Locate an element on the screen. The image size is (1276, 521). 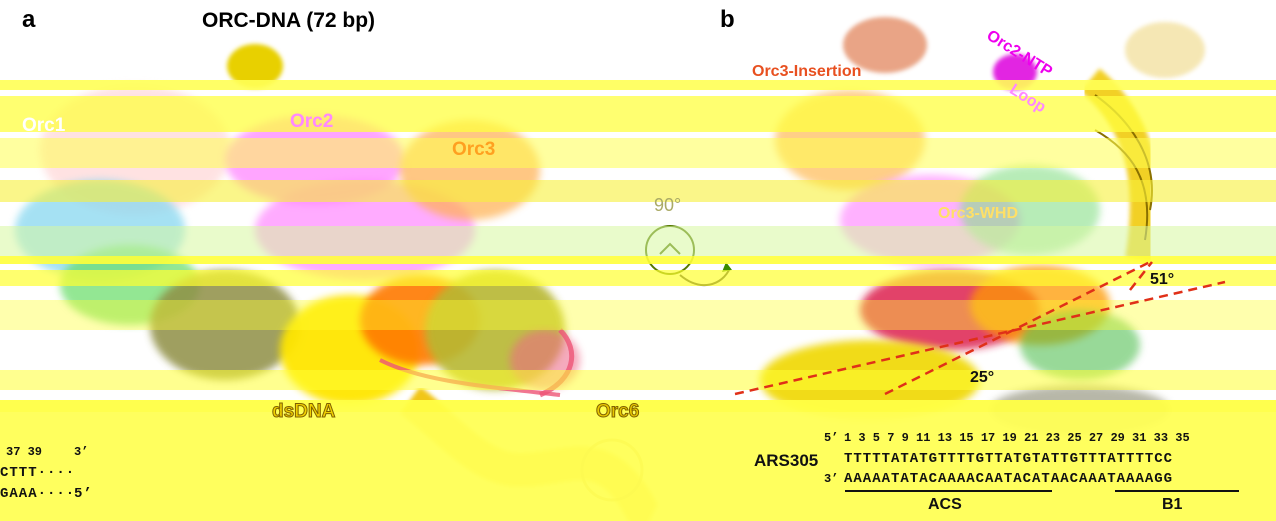
angle-lines is located at coordinates (980, 328).